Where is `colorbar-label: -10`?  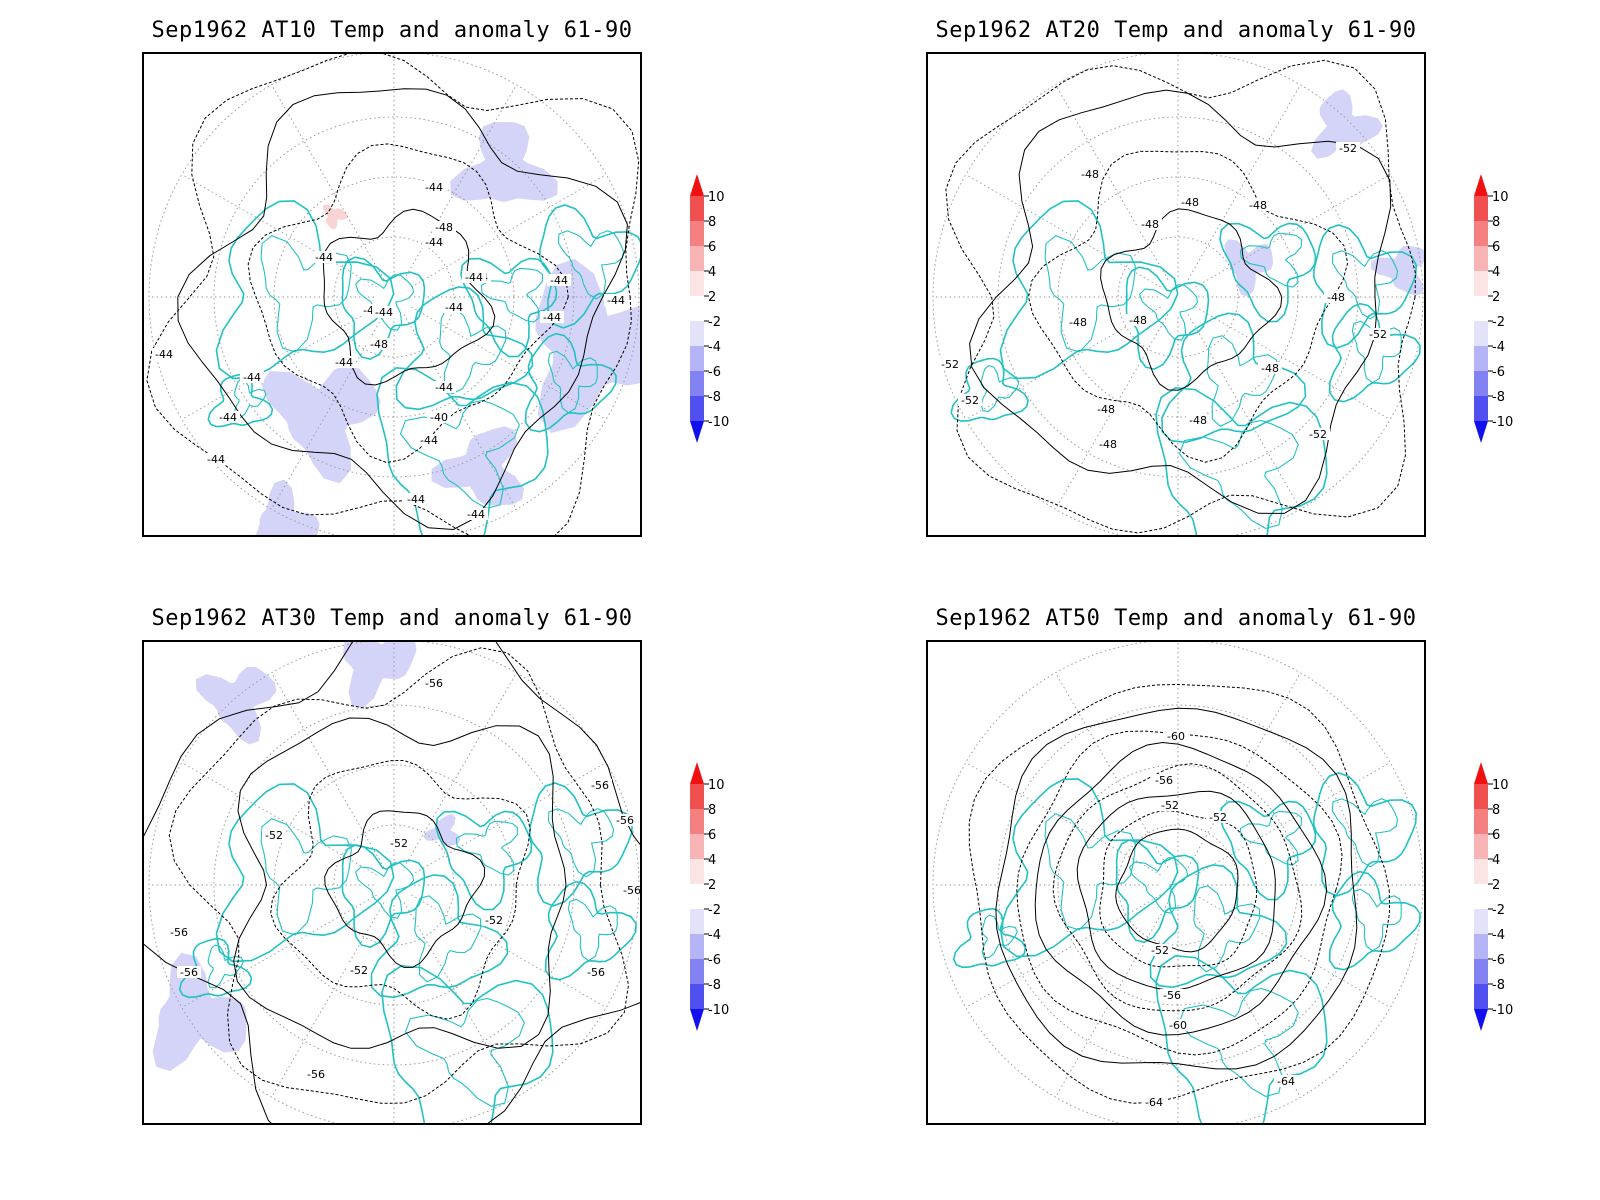
colorbar-label: -10 is located at coordinates (1502, 1010).